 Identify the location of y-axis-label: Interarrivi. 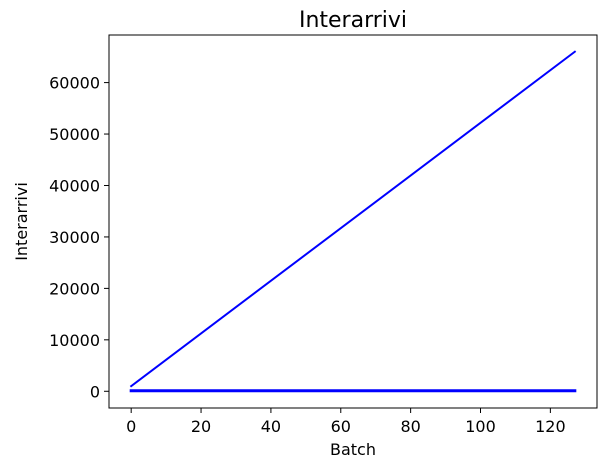
(21, 221).